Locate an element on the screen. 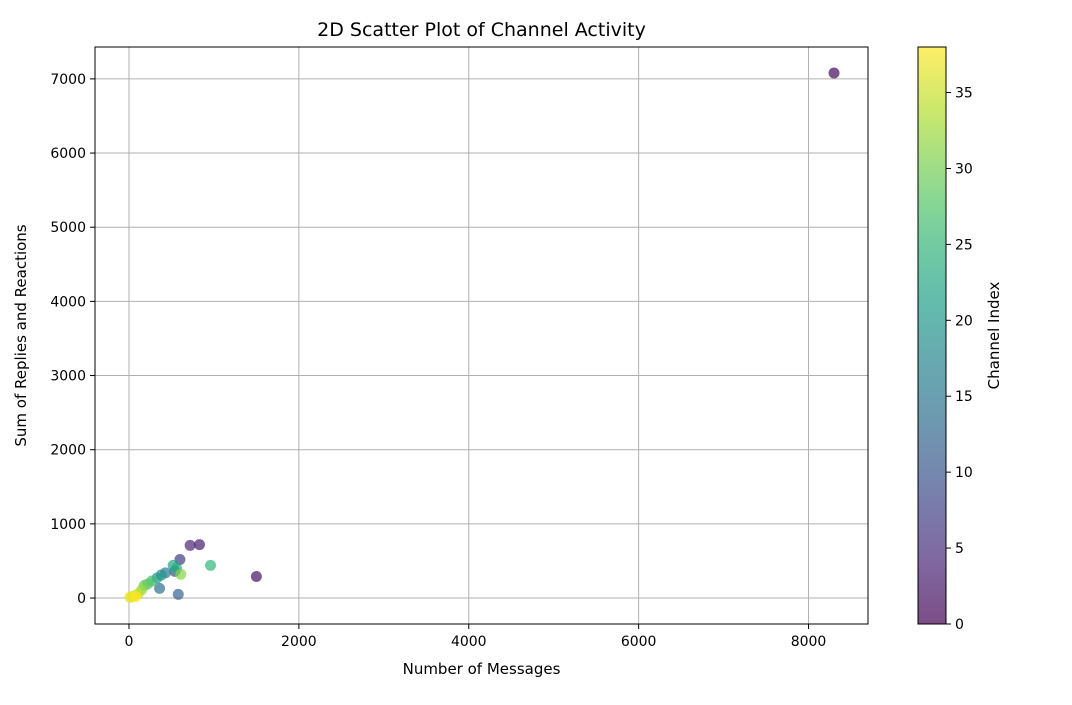 The image size is (1072, 705). colorbar-tick-label: 30 is located at coordinates (964, 169).